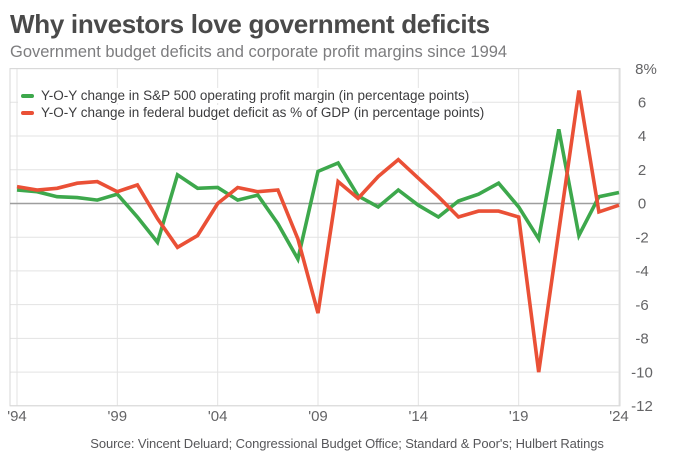 This screenshot has width=683, height=460. I want to click on page-title: Why investors love government deficits, so click(250, 24).